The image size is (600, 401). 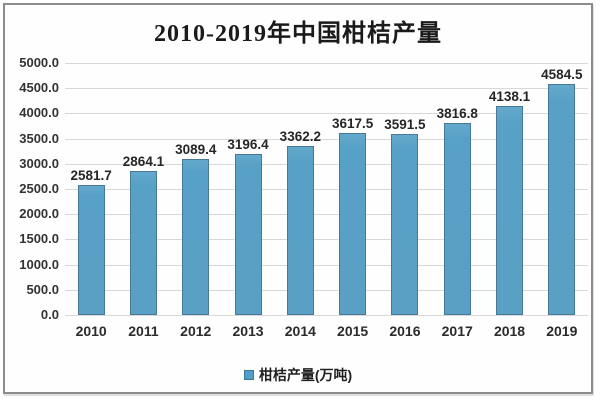 I want to click on x-tick-label-2017: 2017, so click(x=457, y=331).